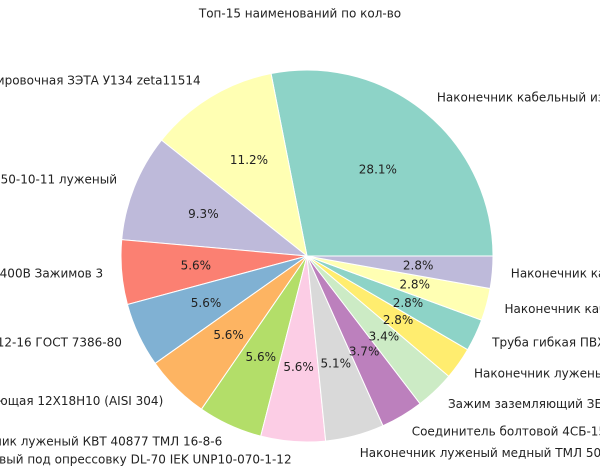  Describe the element at coordinates (61, 343) in the screenshot. I see `slice-label: -12-16 ГОСТ 7386-80` at that location.